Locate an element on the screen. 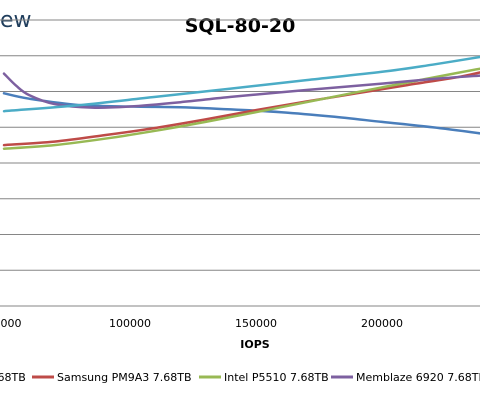  chart-title: SQL-80-20 is located at coordinates (240, 26).